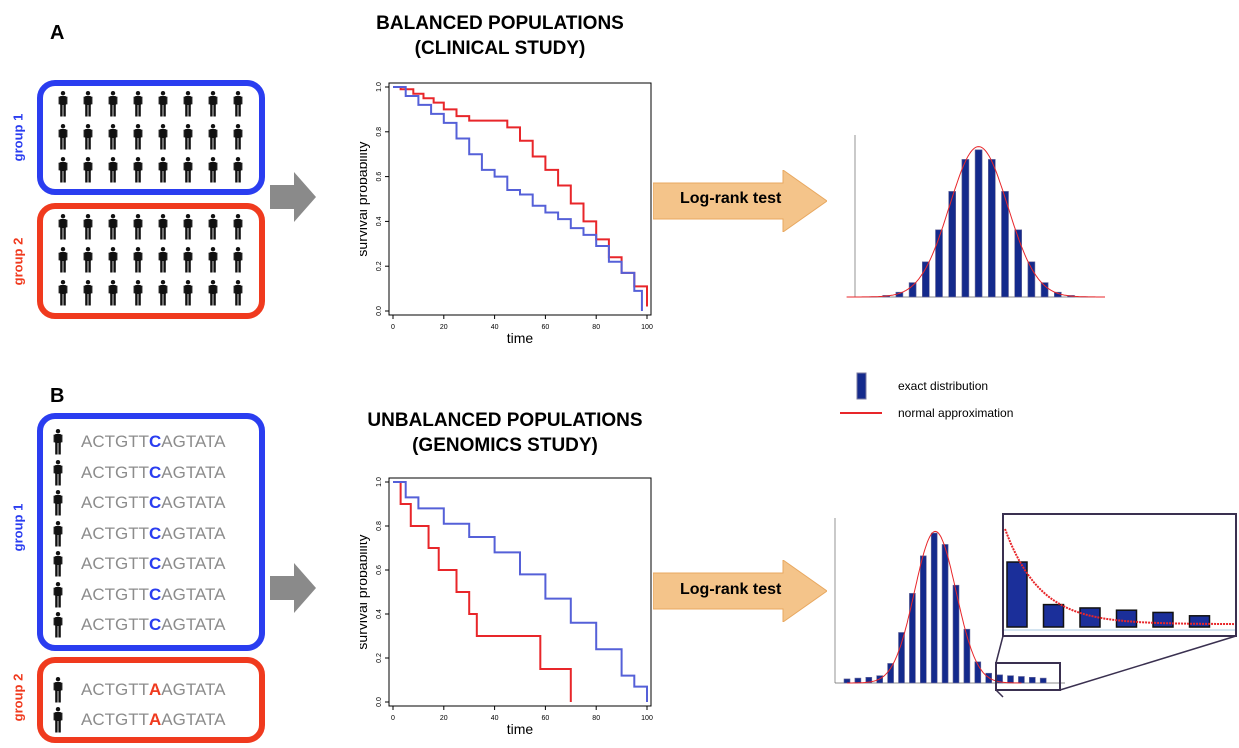 The width and height of the screenshot is (1239, 748). What do you see at coordinates (861, 386) in the screenshot?
I see `legend-bar-swatch` at bounding box center [861, 386].